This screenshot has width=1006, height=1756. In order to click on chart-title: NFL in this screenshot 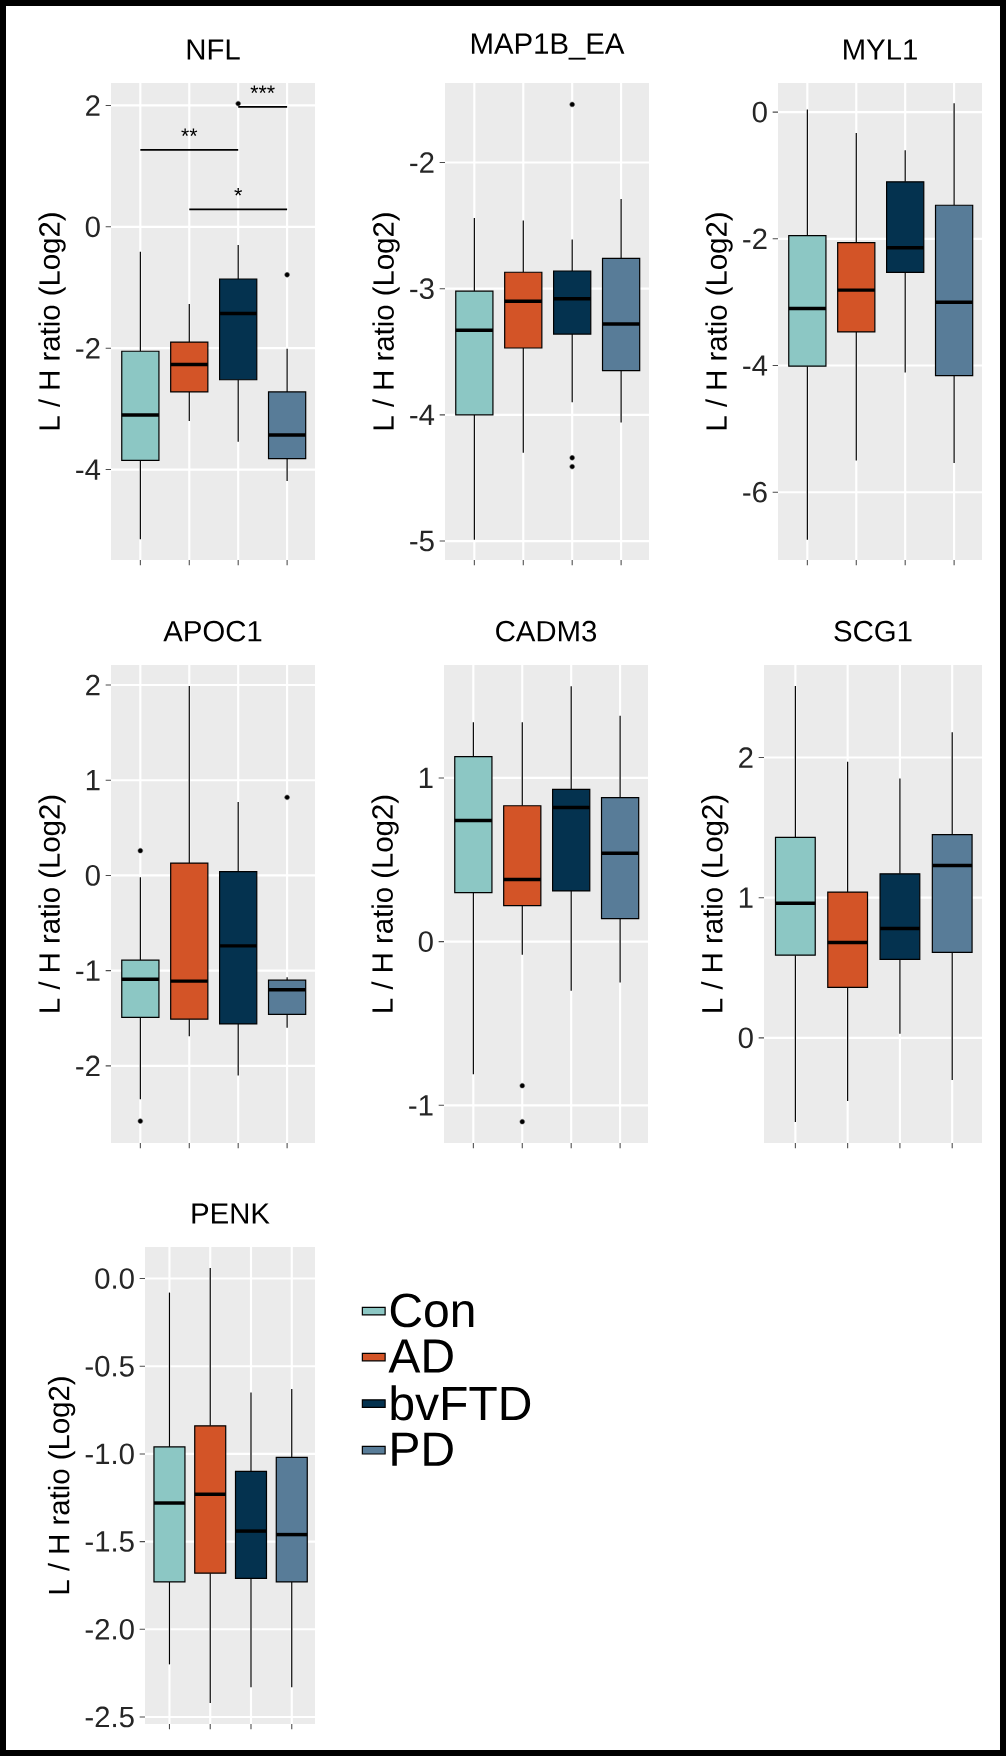, I will do `click(213, 49)`.